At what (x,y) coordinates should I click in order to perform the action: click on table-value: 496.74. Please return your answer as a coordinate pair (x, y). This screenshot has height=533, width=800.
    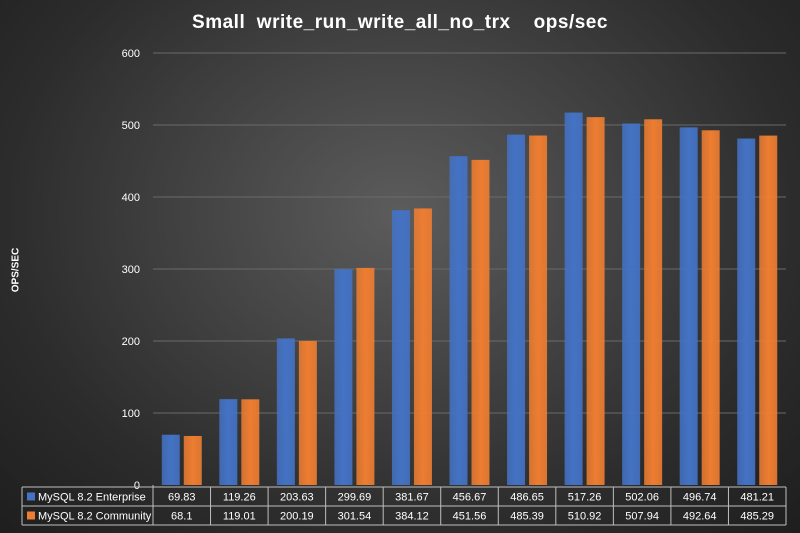
    Looking at the image, I should click on (700, 498).